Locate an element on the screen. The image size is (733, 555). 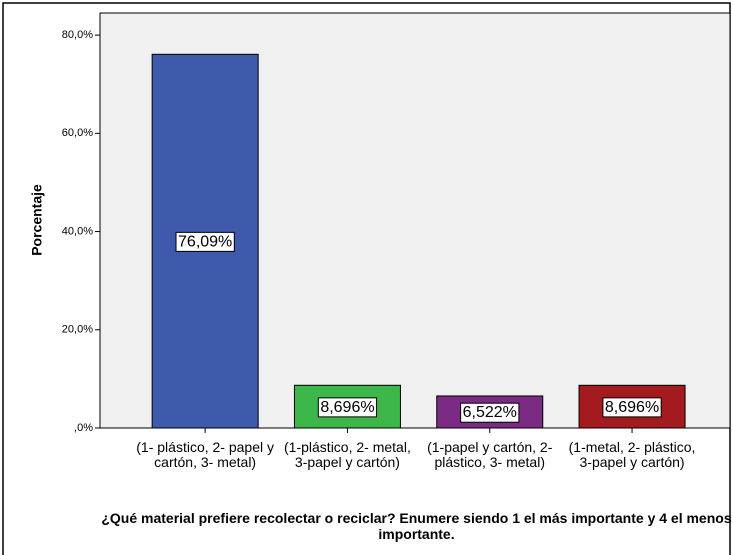
x-tick-label: (1-metal, 2- plástico, 3-papel y cartón) is located at coordinates (632, 454).